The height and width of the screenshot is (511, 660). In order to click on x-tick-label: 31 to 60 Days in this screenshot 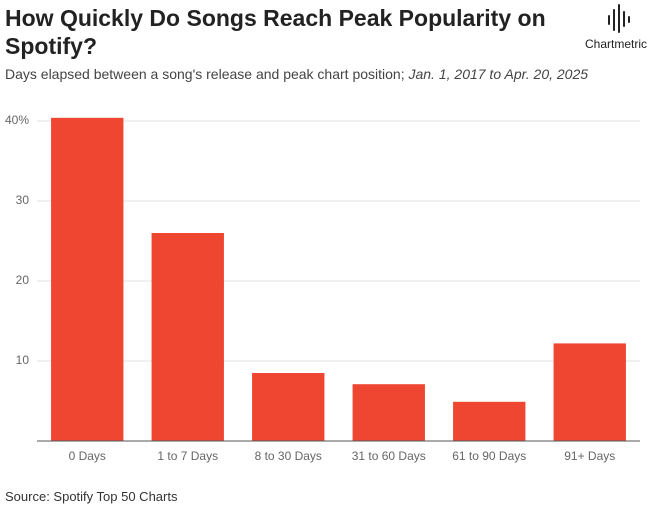, I will do `click(389, 456)`.